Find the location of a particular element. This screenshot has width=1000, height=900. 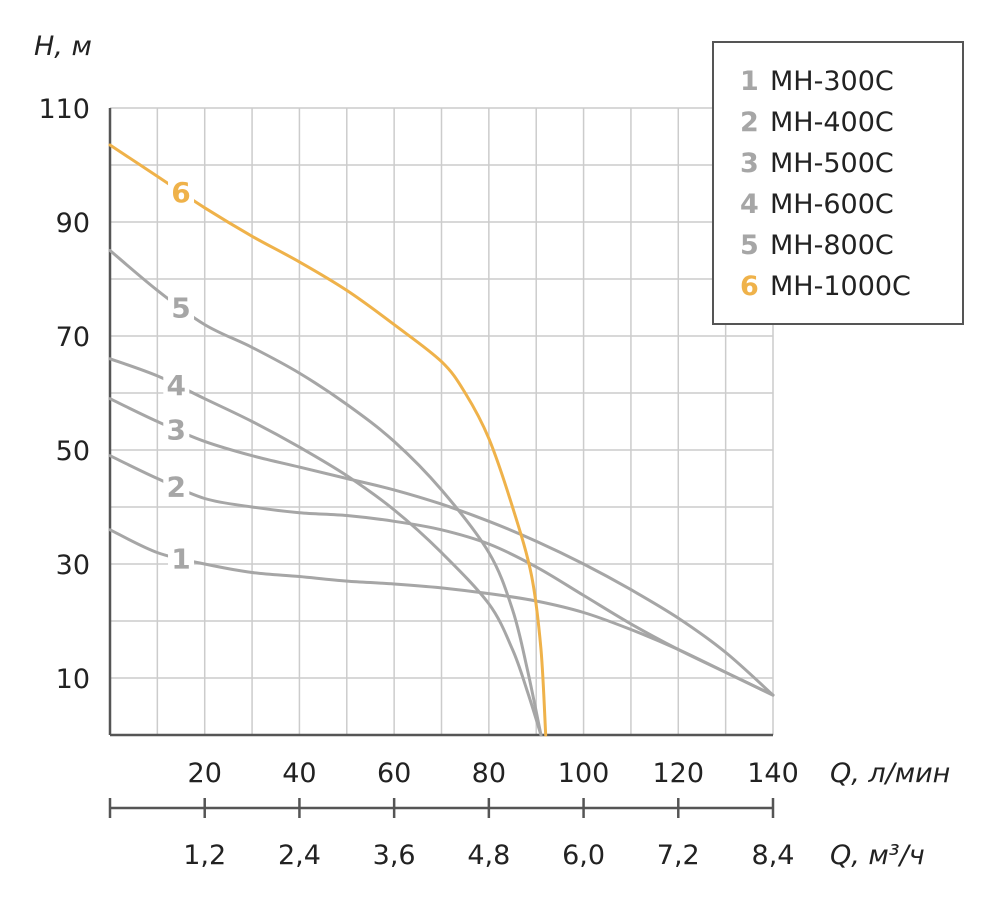

x2-tick-label: 3,6 is located at coordinates (394, 855).